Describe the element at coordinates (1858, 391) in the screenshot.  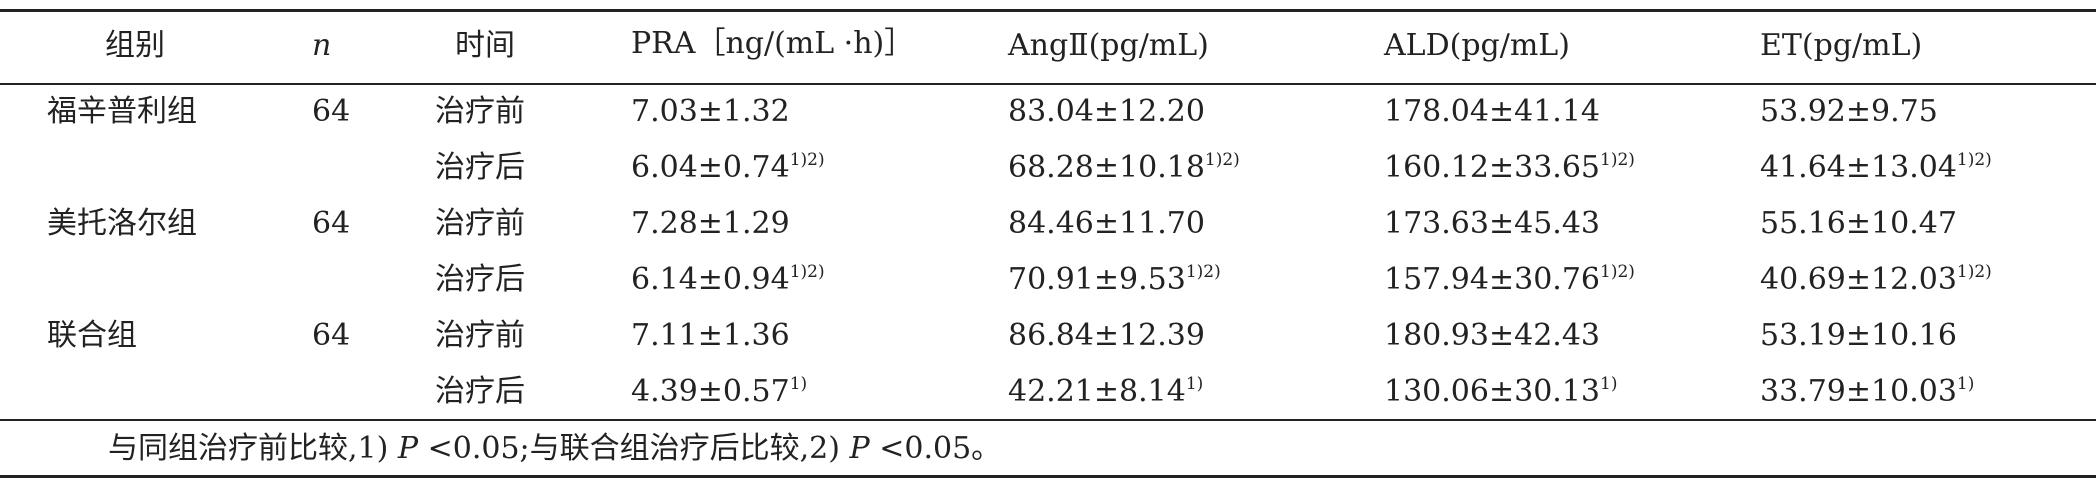
I see `cell-value: 33.79±10.03` at that location.